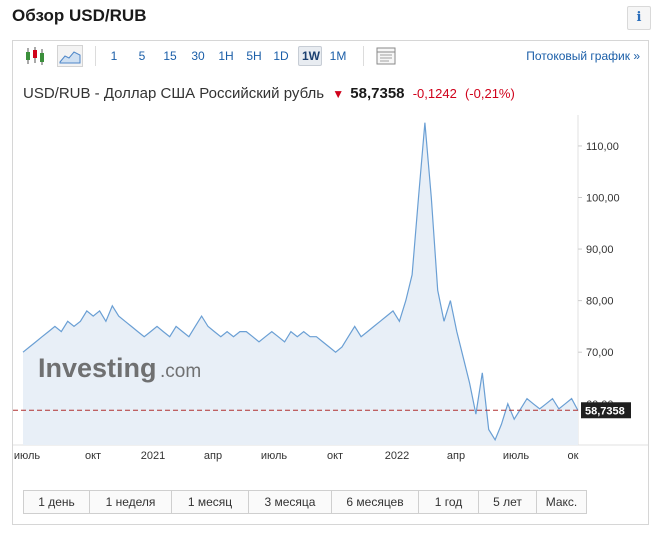 This screenshot has height=535, width=656. What do you see at coordinates (281, 56) in the screenshot?
I see `interval-1d: 1D` at bounding box center [281, 56].